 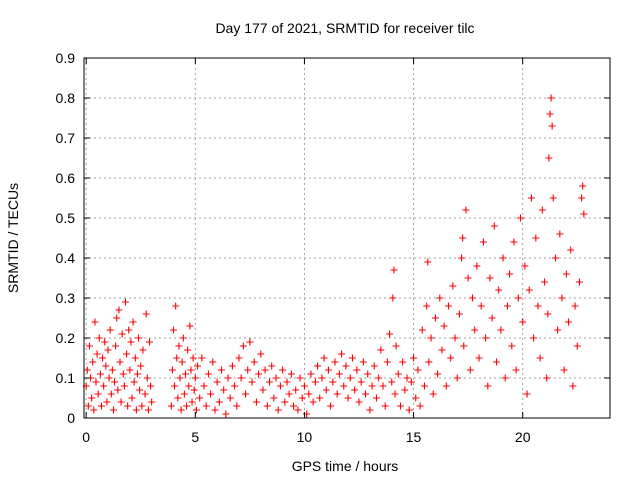 I want to click on y-tick-label: 0.2, so click(x=66, y=338).